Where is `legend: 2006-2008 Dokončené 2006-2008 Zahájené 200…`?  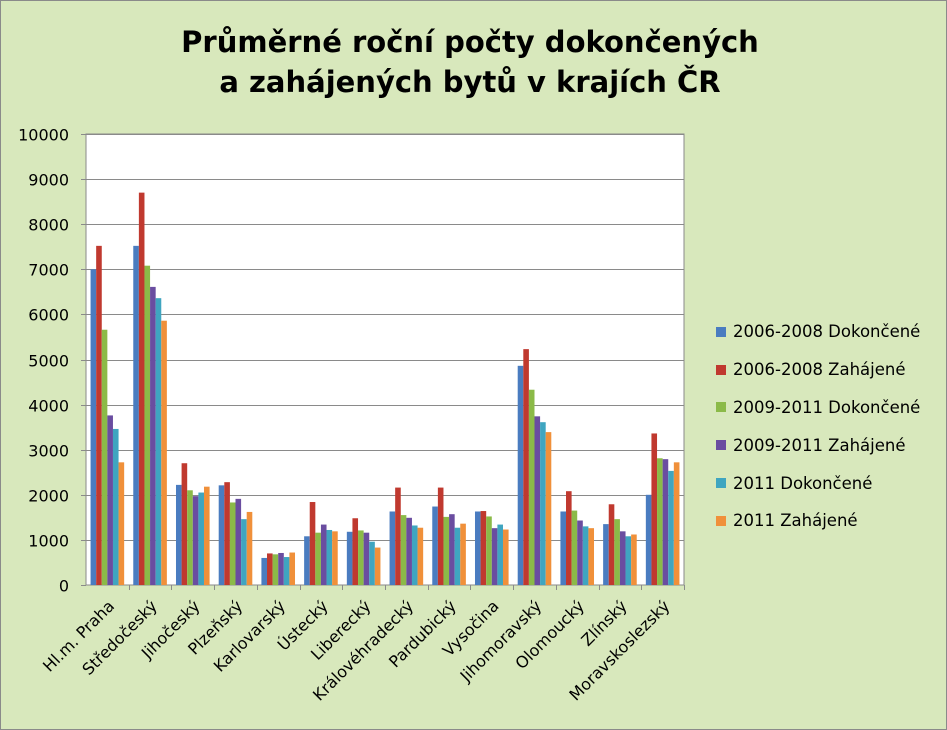 legend: 2006-2008 Dokončené 2006-2008 Zahájené 200… is located at coordinates (828, 426).